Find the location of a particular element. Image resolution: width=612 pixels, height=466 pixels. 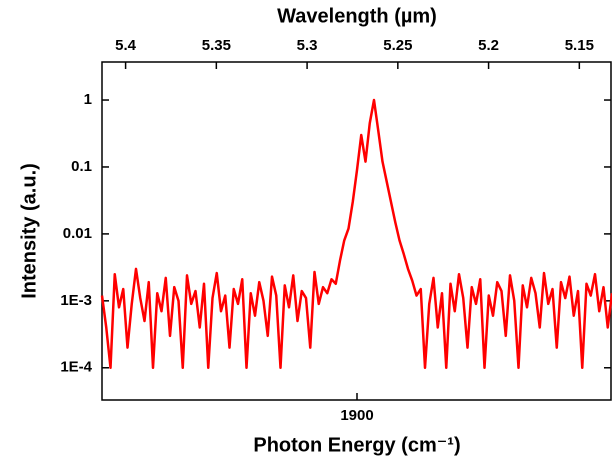

top-tick-label: 5.25 is located at coordinates (397, 45).